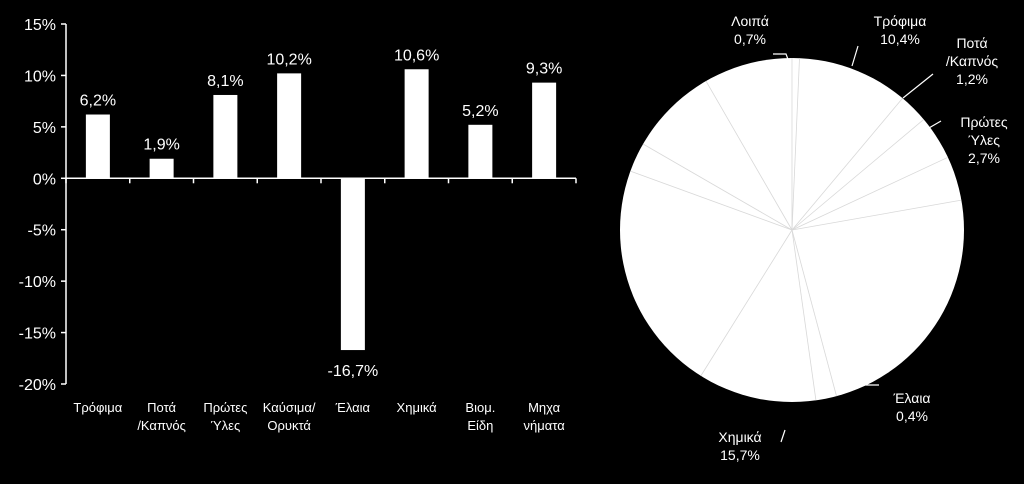 Image resolution: width=1024 pixels, height=484 pixels. What do you see at coordinates (480, 425) in the screenshot?
I see `category-label: Είδη` at bounding box center [480, 425].